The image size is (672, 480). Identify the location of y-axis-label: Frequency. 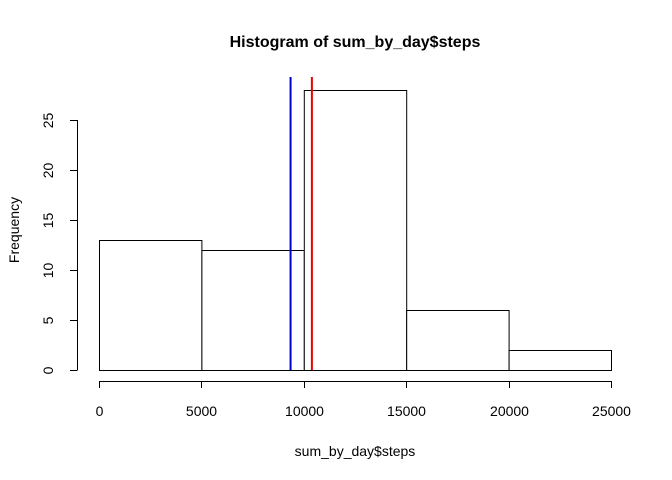
(14, 230).